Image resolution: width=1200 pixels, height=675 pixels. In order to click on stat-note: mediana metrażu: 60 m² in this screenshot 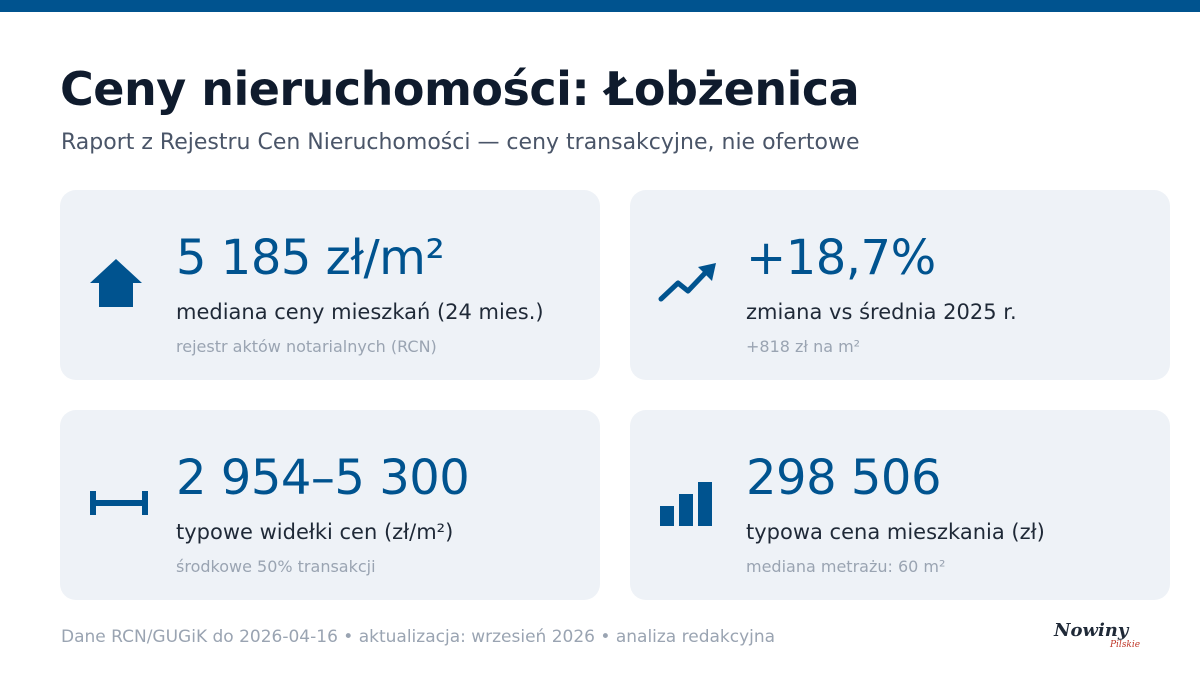, I will do `click(846, 566)`.